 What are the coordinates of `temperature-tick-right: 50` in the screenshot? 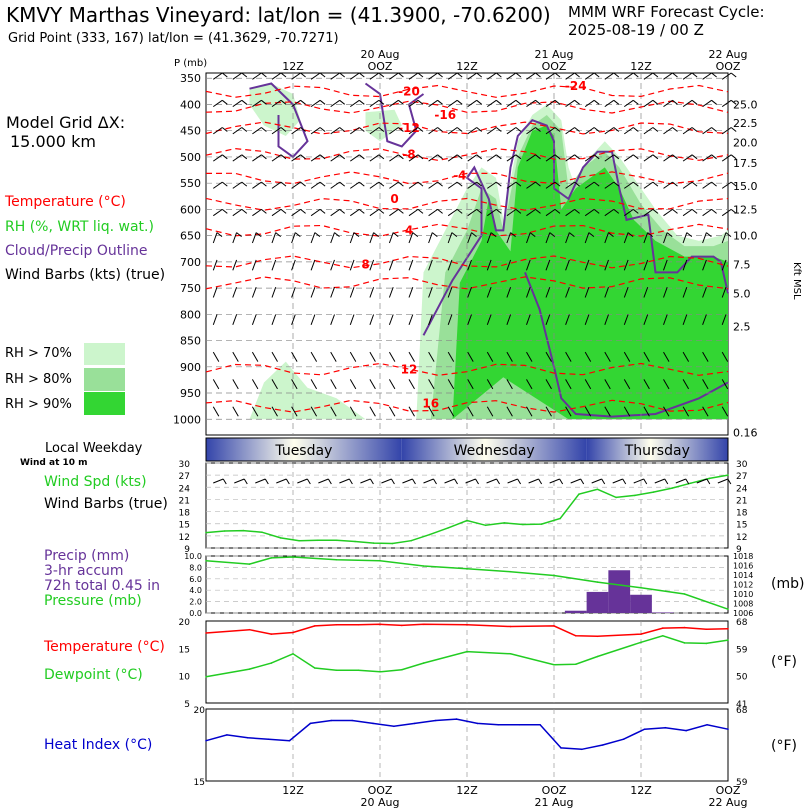 It's located at (742, 678).